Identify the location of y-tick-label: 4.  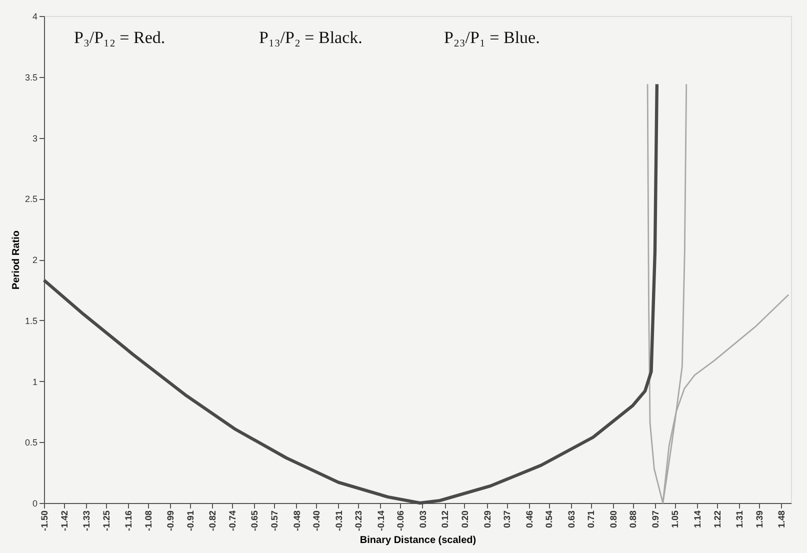
(35, 17).